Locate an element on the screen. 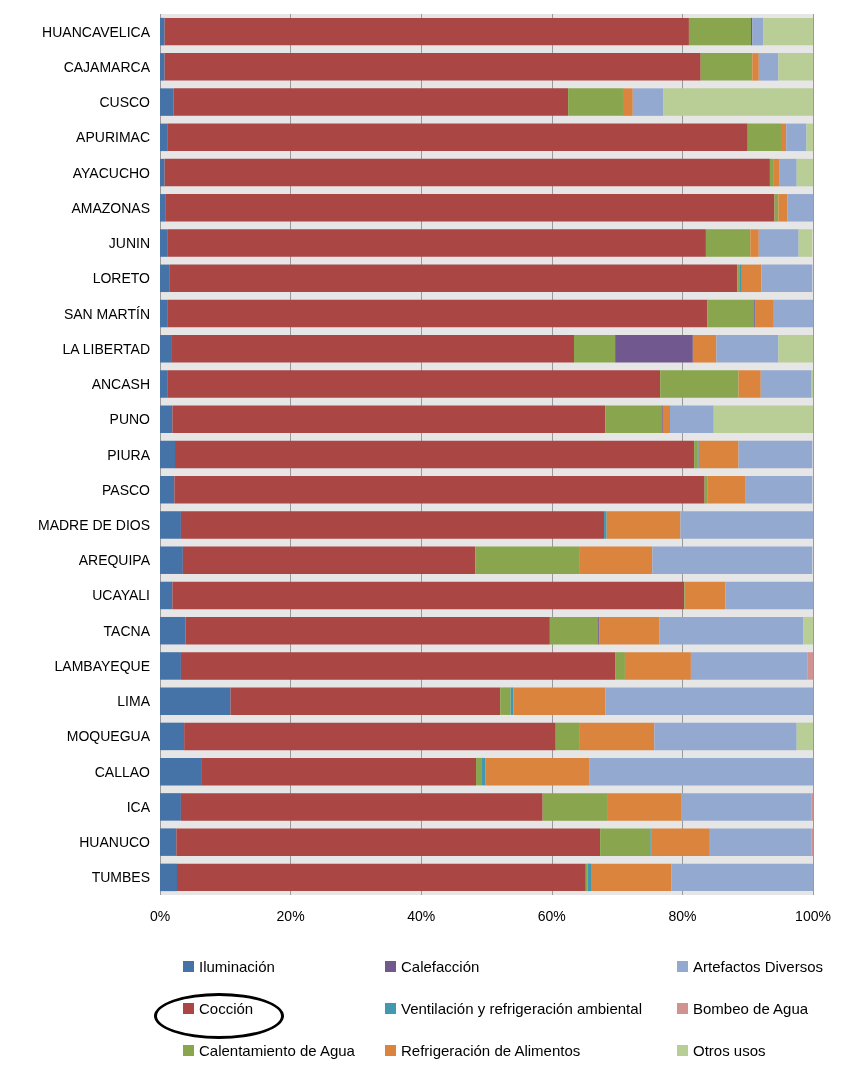 This screenshot has height=1073, width=850. x-tick-label: 60% is located at coordinates (551, 916).